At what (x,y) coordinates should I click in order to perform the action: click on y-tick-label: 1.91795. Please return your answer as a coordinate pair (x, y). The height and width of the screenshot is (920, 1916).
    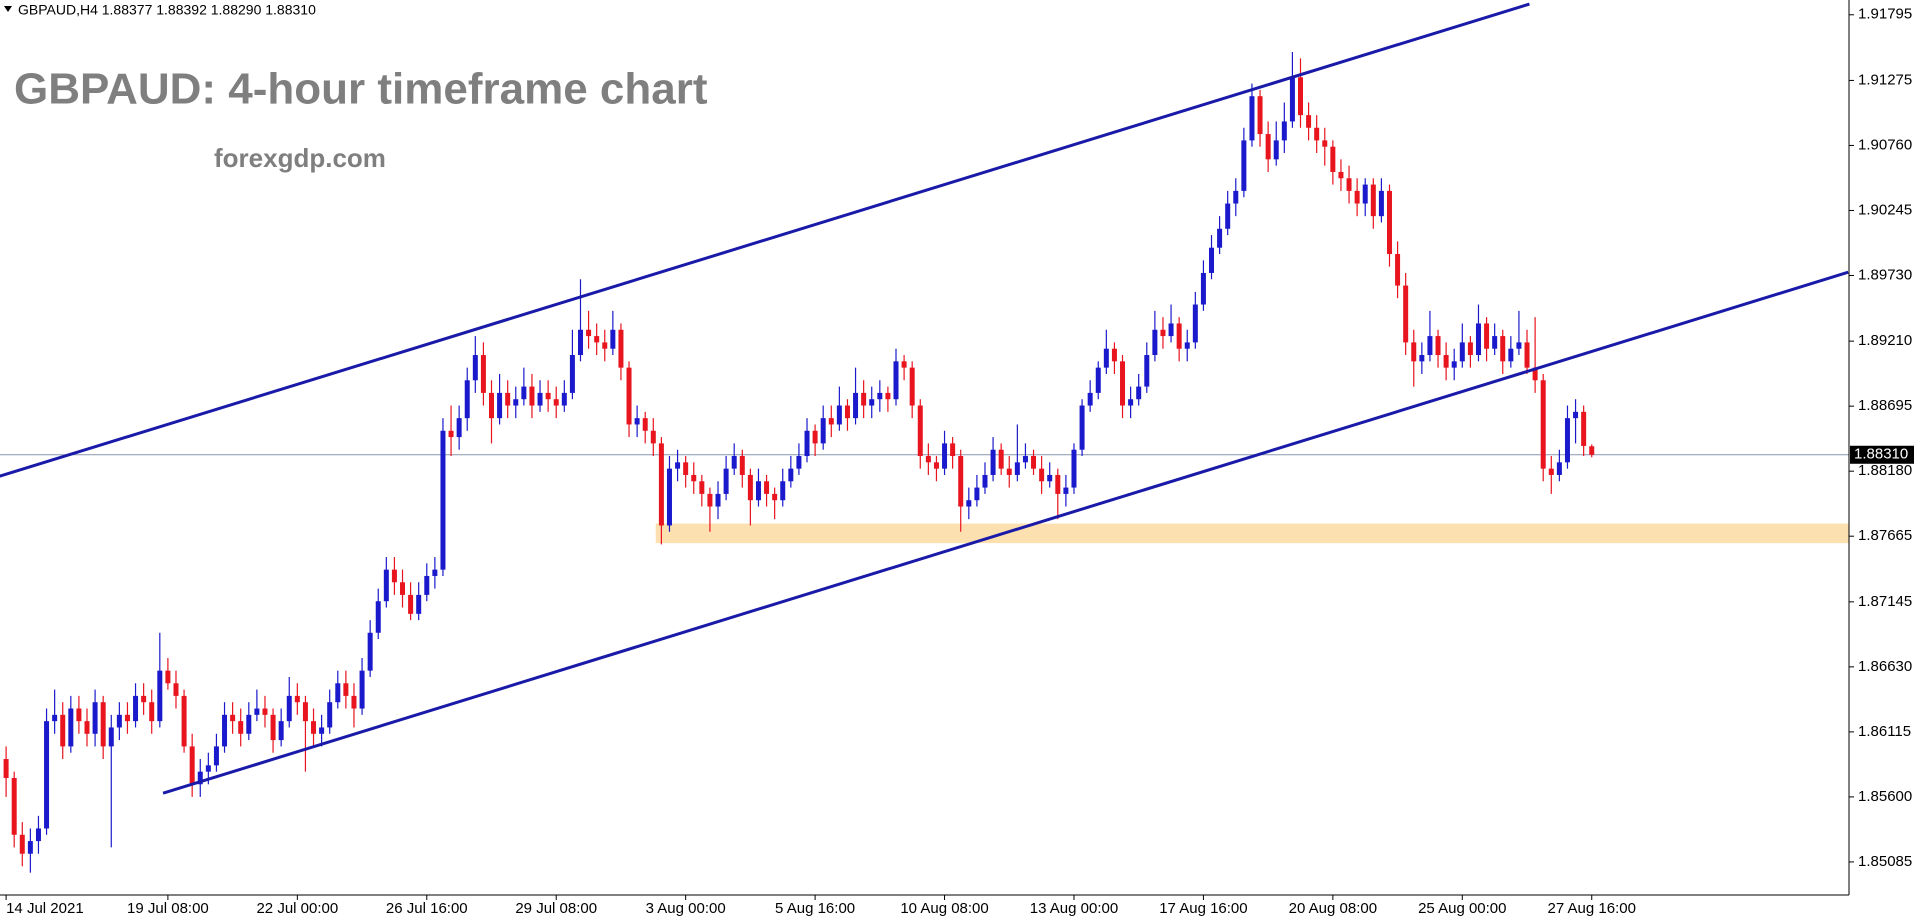
    Looking at the image, I should click on (1885, 14).